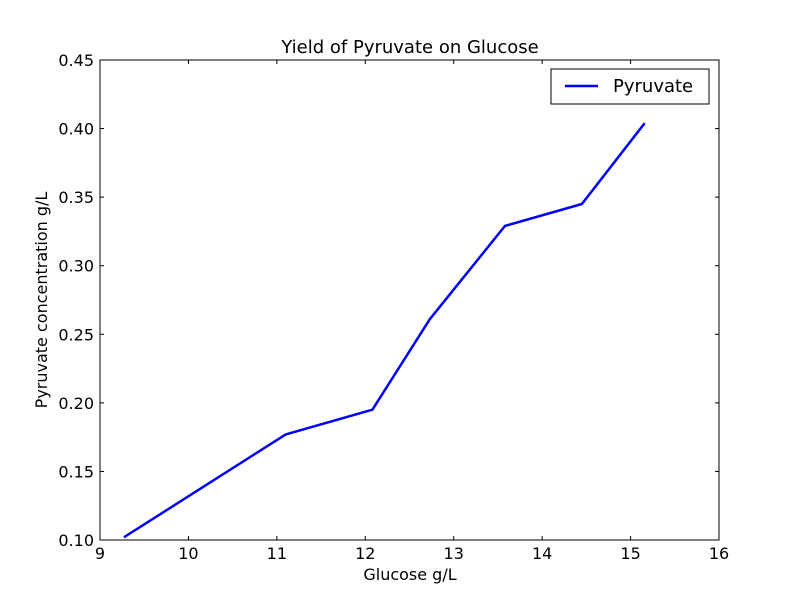  What do you see at coordinates (365, 553) in the screenshot?
I see `x-tick-label: 12` at bounding box center [365, 553].